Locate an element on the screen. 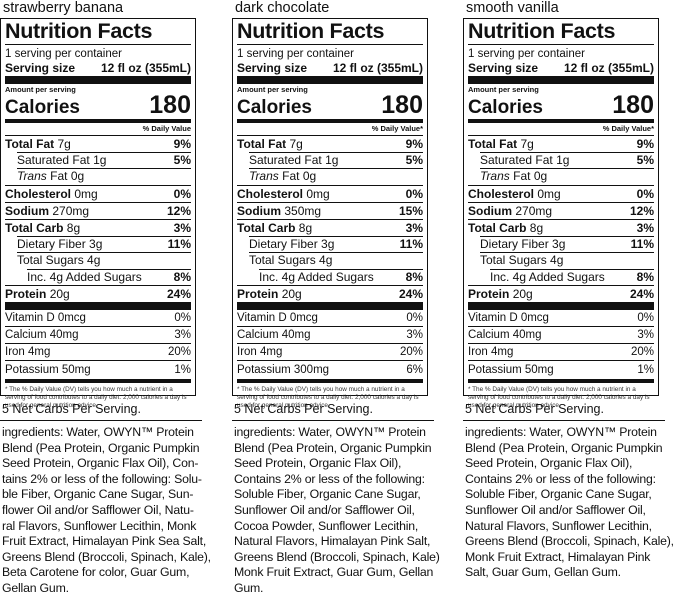 The height and width of the screenshot is (597, 679). nutrient-row-cholesterol: Cholesterol 0mg 0% is located at coordinates (561, 193).